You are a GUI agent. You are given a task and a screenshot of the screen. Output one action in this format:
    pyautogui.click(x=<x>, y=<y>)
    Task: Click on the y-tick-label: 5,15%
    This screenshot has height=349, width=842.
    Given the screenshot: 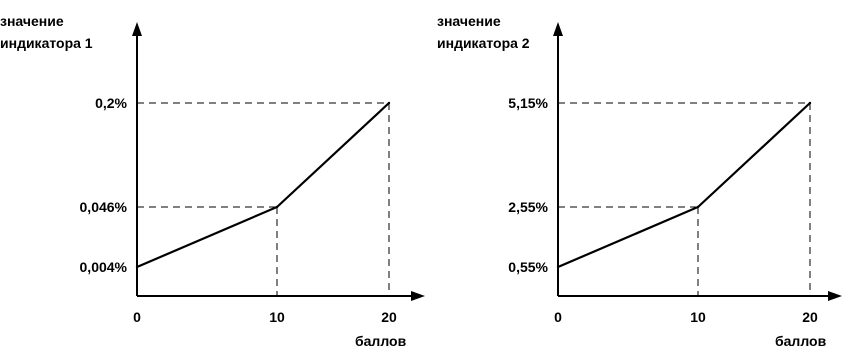 What is the action you would take?
    pyautogui.click(x=528, y=103)
    